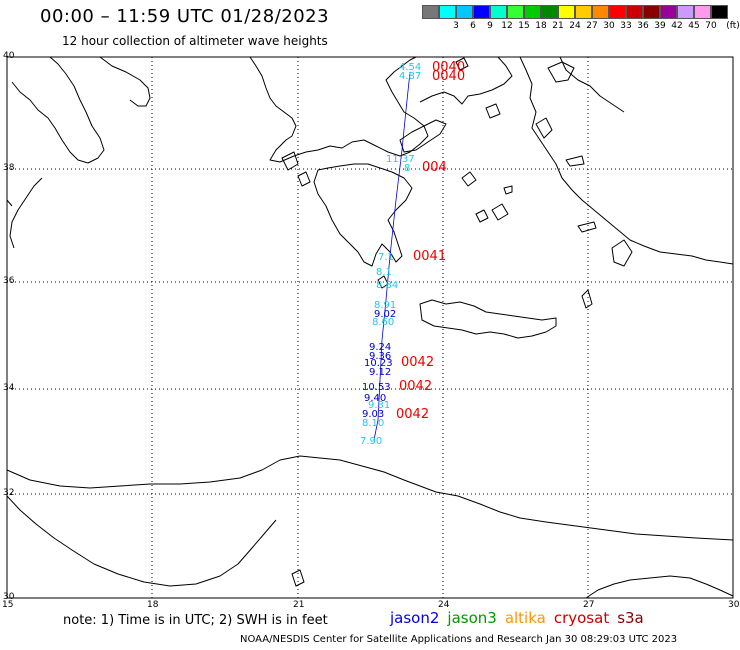 The image size is (740, 650). What do you see at coordinates (660, 26) in the screenshot?
I see `legend-value: 39` at bounding box center [660, 26].